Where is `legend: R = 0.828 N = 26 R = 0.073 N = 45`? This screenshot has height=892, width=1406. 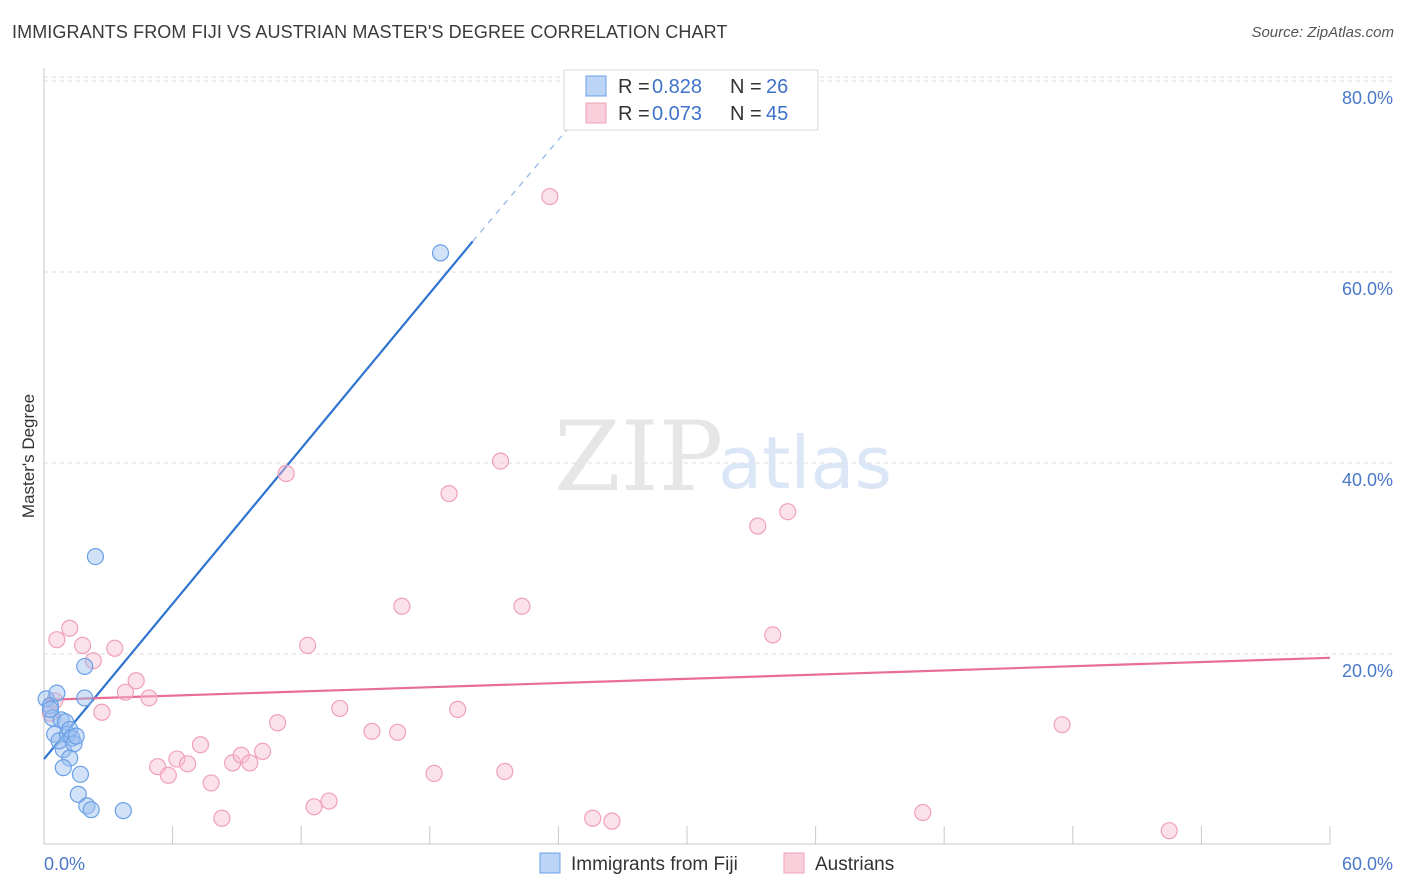
legend: R = 0.828 N = 26 R = 0.073 N = 45 is located at coordinates (691, 100).